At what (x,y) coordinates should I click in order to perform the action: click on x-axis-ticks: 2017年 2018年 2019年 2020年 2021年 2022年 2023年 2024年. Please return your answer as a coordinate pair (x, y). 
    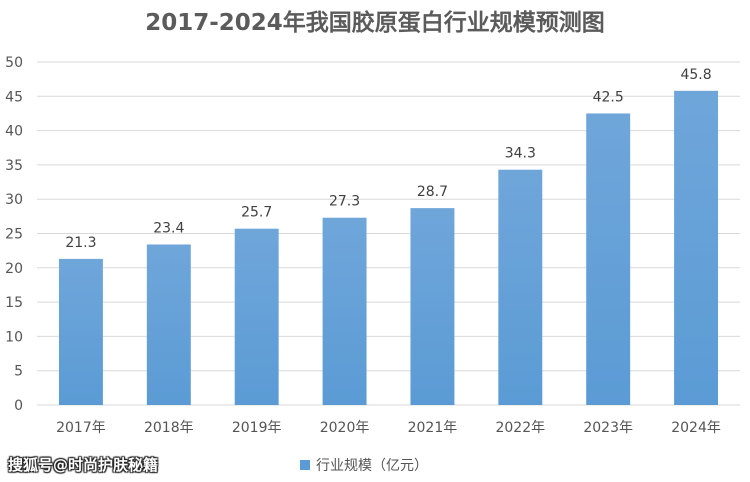
    Looking at the image, I should click on (388, 428).